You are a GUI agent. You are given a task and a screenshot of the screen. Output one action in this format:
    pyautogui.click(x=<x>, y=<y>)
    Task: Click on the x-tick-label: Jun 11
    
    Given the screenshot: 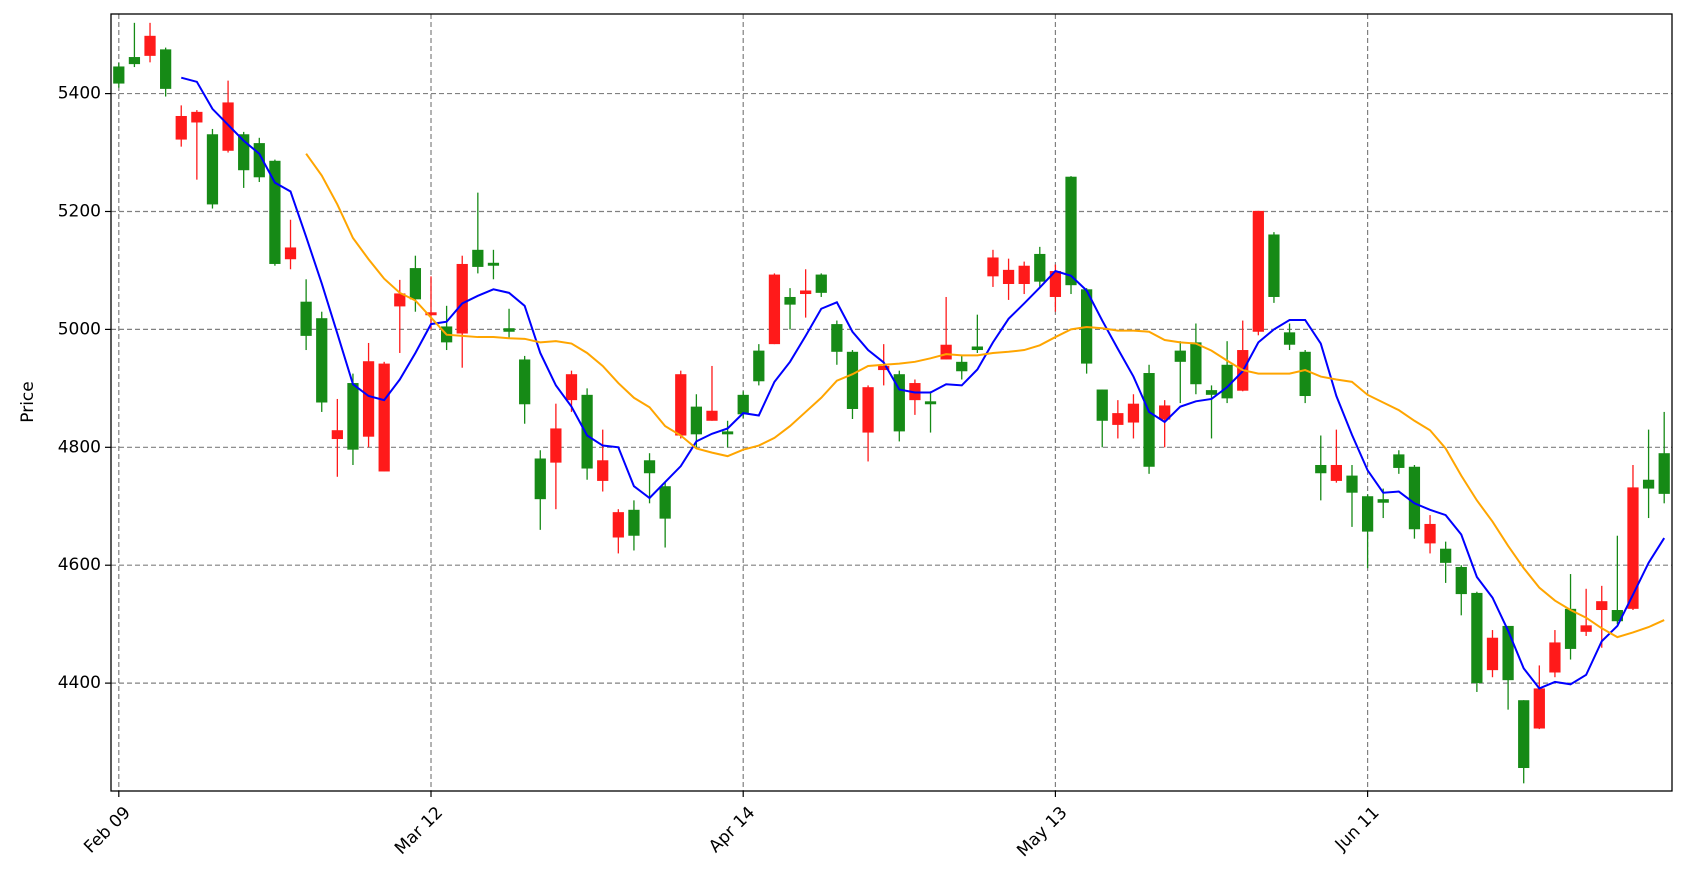 What is the action you would take?
    pyautogui.click(x=1357, y=829)
    